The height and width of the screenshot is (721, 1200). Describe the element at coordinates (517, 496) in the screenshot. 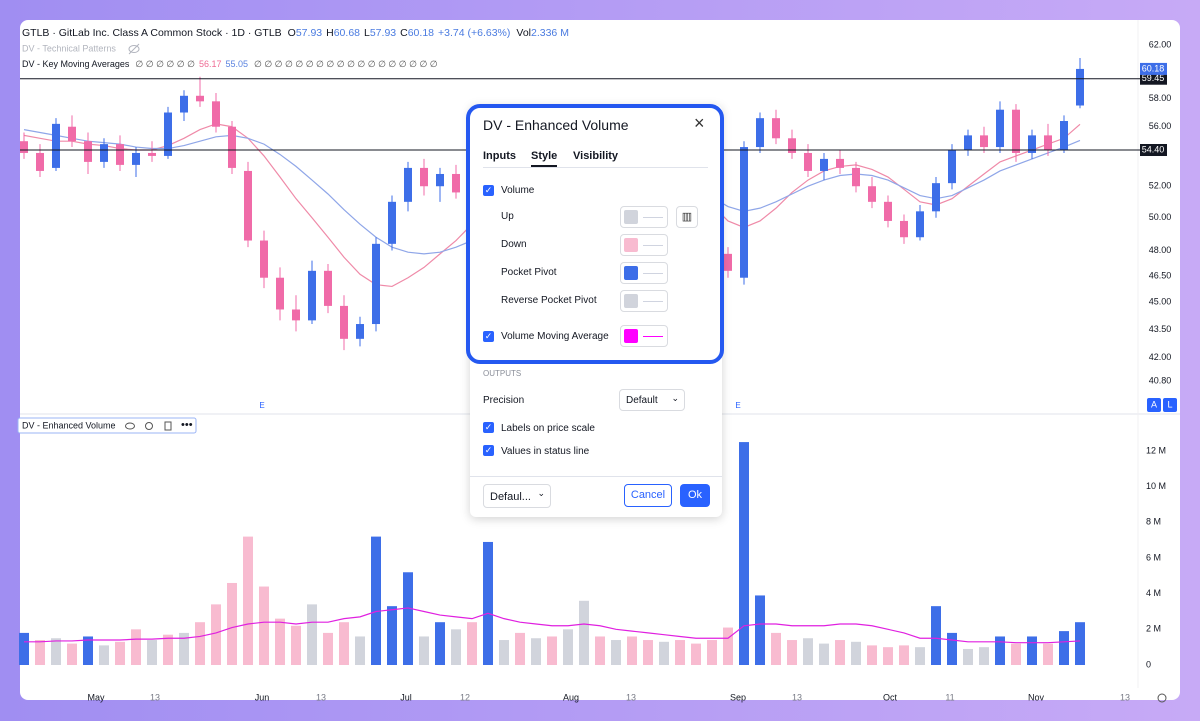

I see `template-select: Defaul... ⌄` at that location.